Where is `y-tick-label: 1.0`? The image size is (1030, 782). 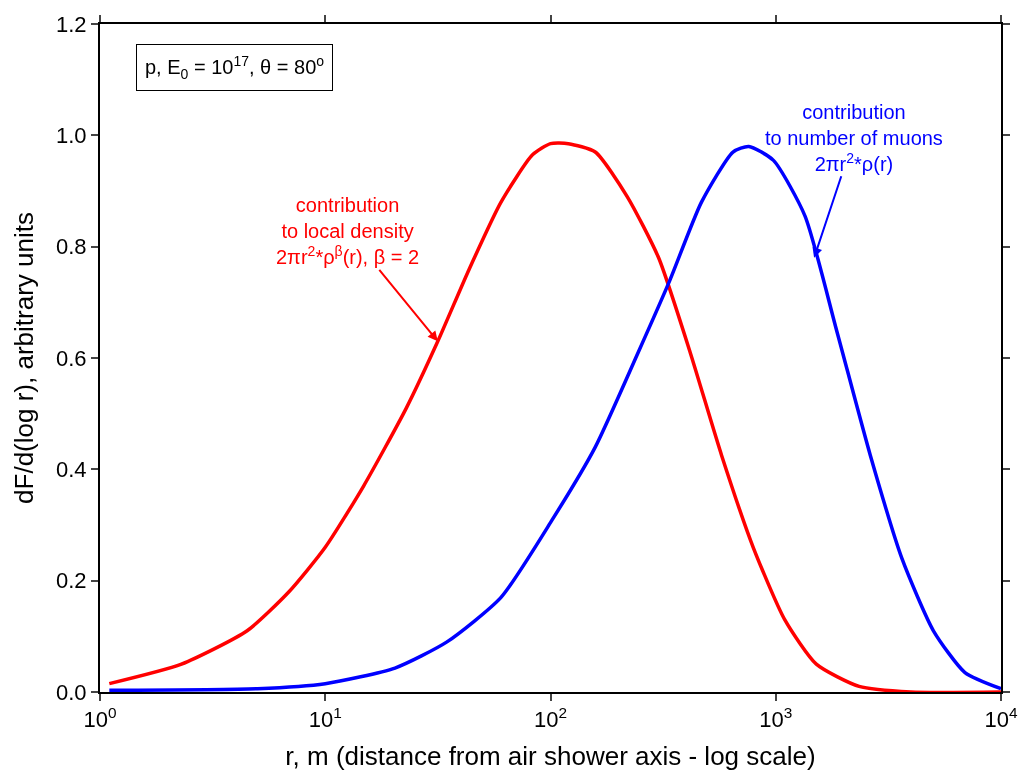 y-tick-label: 1.0 is located at coordinates (71, 136).